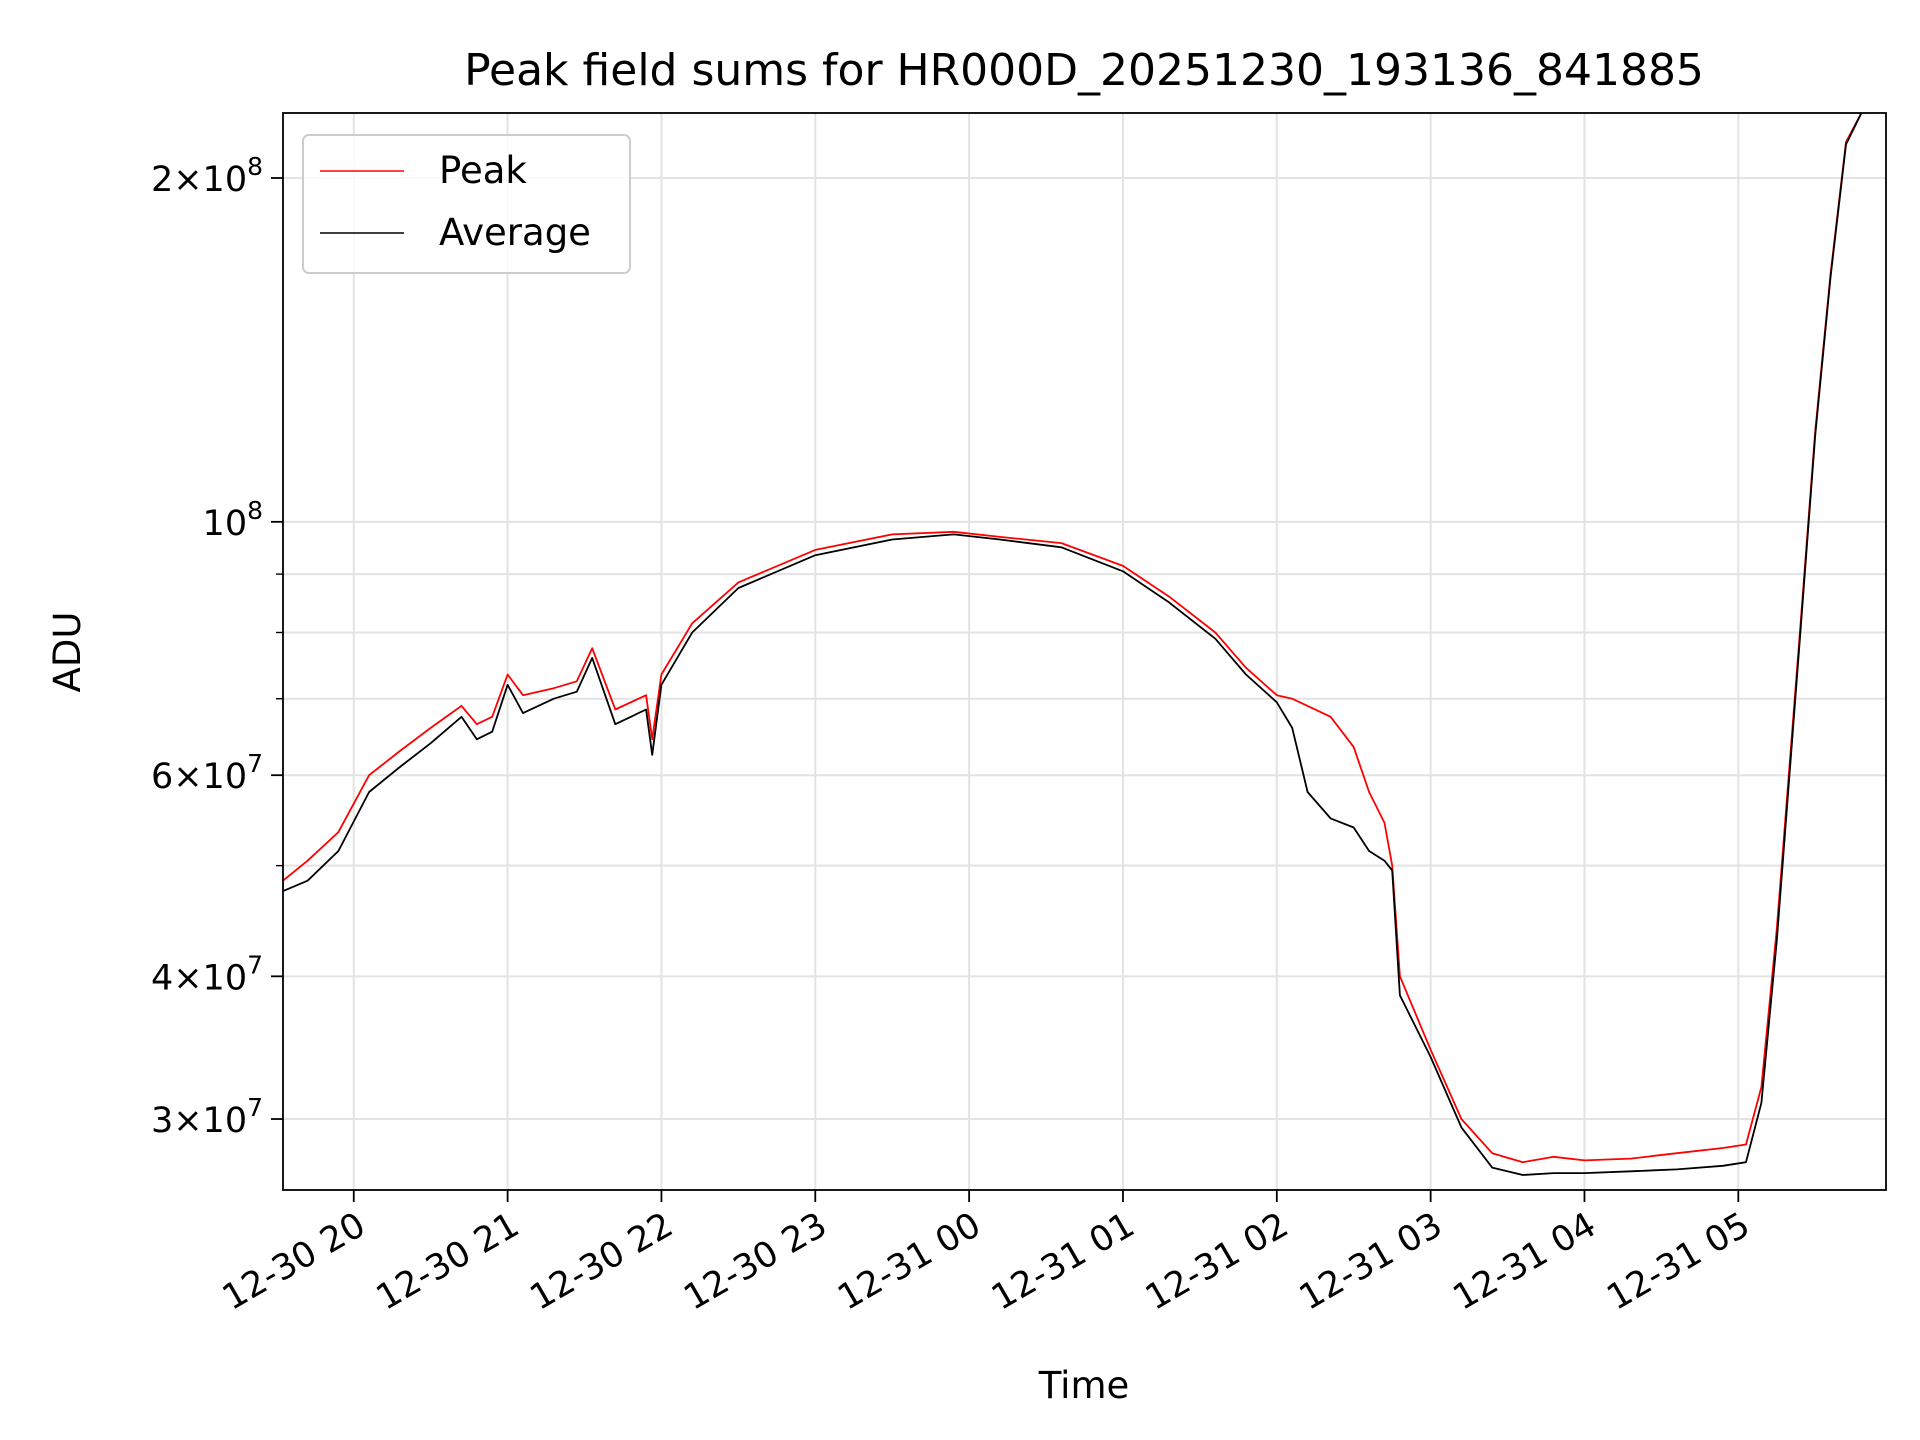  What do you see at coordinates (199, 1121) in the screenshot?
I see `y-tick-label-base: 3×10` at bounding box center [199, 1121].